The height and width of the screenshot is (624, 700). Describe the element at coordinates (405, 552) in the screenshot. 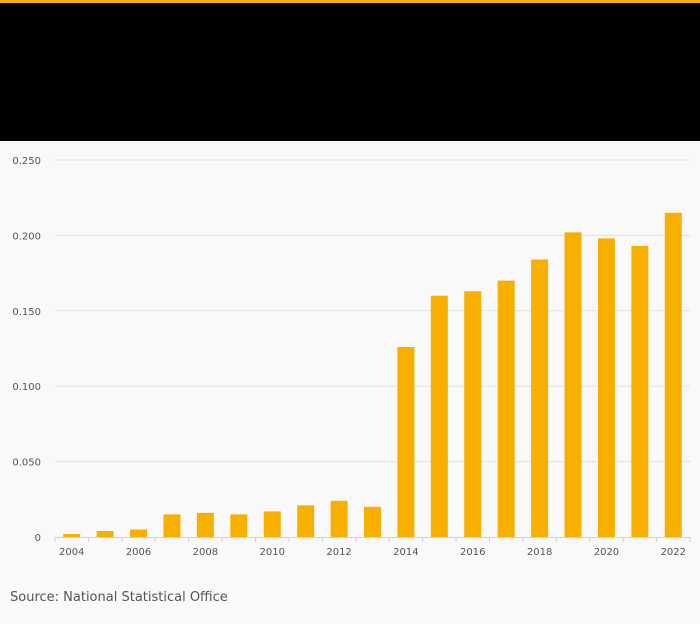

I see `x-tick-label: 2014` at that location.